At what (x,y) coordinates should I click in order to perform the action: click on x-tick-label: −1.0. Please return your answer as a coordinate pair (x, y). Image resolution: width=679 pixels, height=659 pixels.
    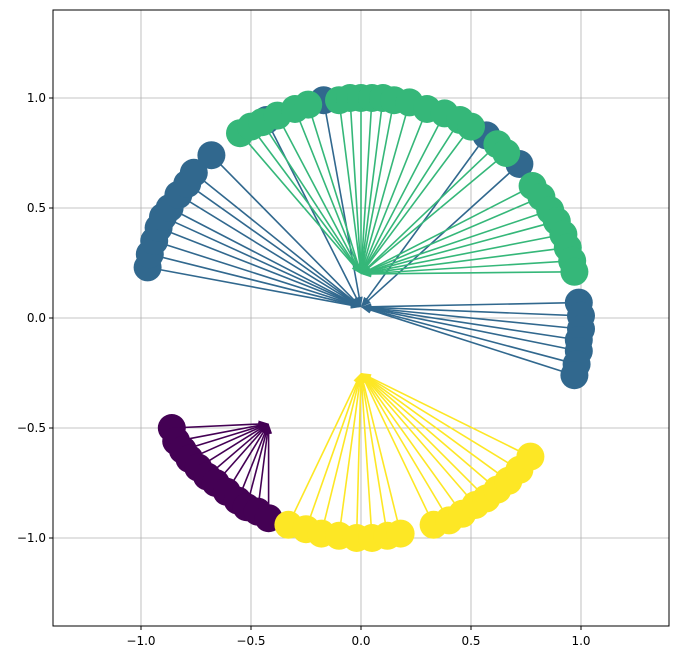
    Looking at the image, I should click on (140, 641).